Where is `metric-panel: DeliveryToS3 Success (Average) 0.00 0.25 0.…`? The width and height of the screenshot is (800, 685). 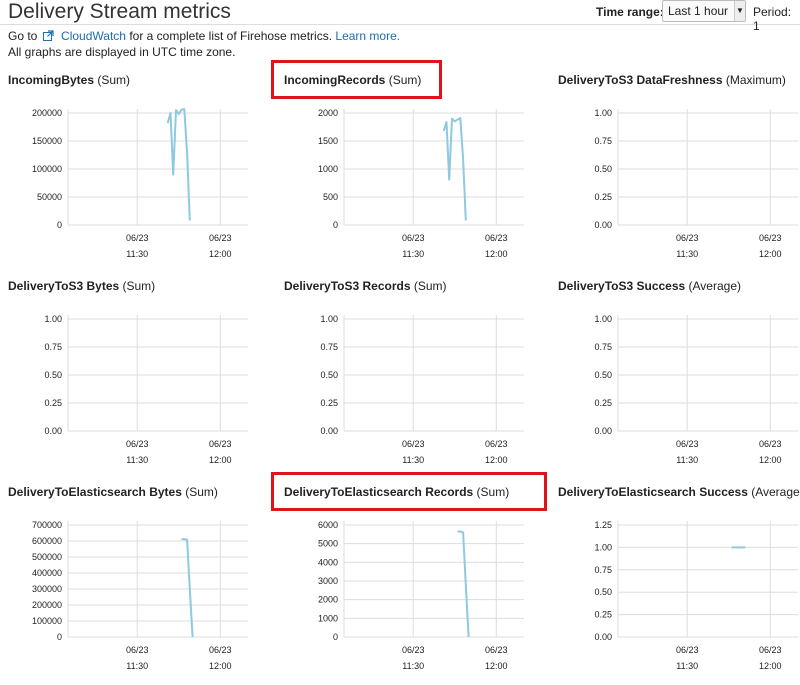
metric-panel: DeliveryToS3 Success (Average) 0.00 0.25 0.… is located at coordinates (679, 379).